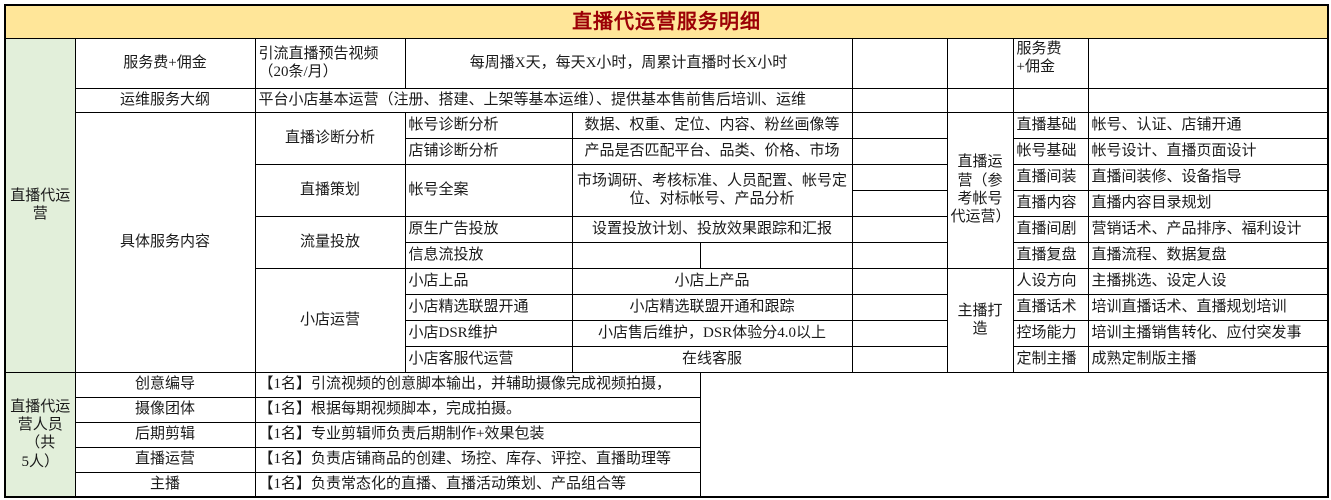  What do you see at coordinates (1050, 177) in the screenshot?
I see `right-item-cell: 直播间装` at bounding box center [1050, 177].